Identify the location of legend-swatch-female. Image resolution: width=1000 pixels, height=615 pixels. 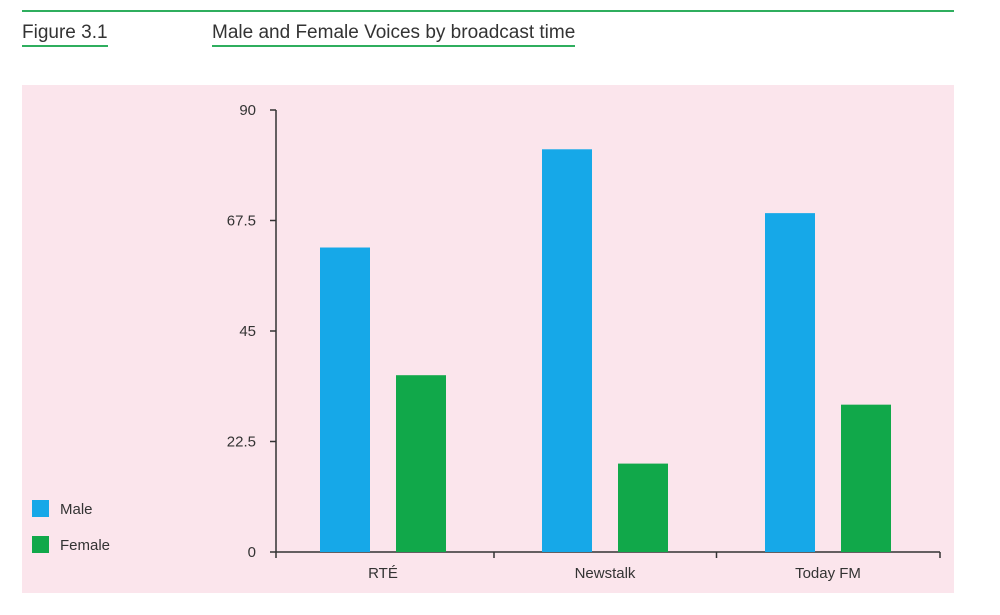
(40, 544).